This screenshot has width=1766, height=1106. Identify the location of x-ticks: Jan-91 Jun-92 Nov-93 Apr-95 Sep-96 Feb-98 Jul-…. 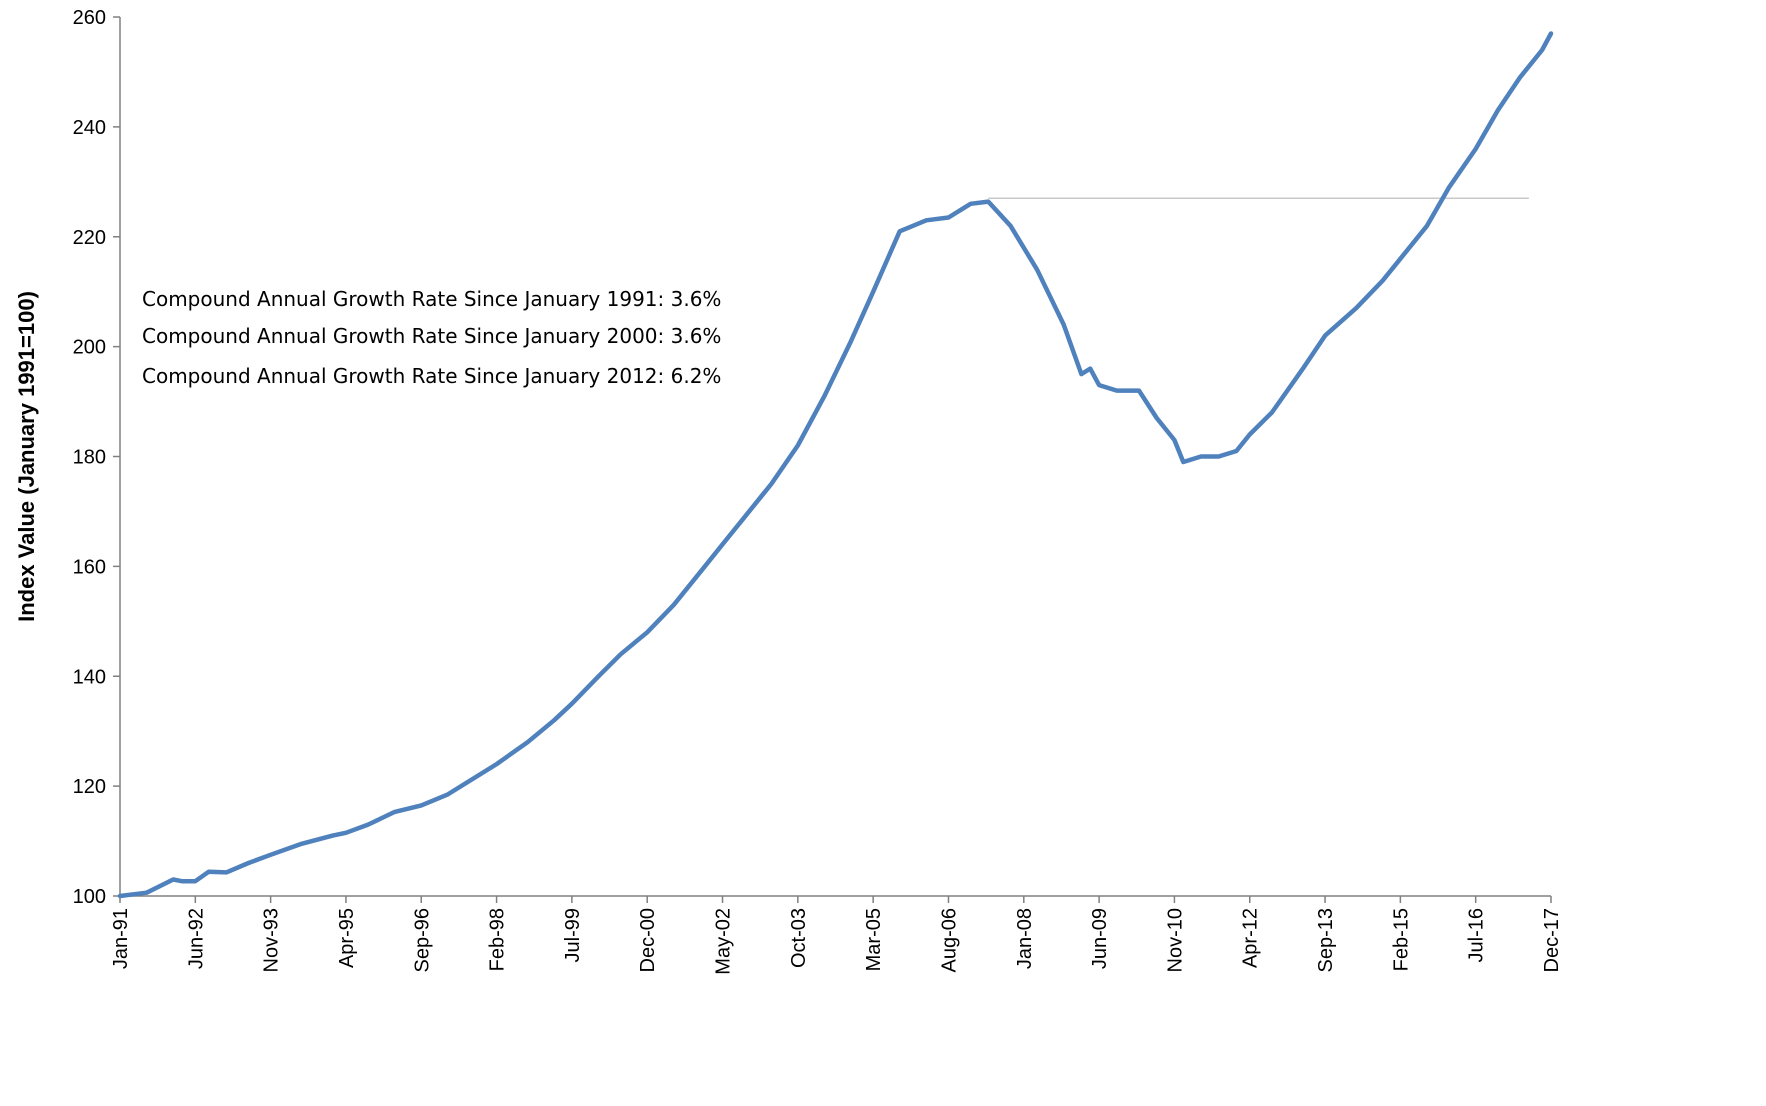
(836, 935).